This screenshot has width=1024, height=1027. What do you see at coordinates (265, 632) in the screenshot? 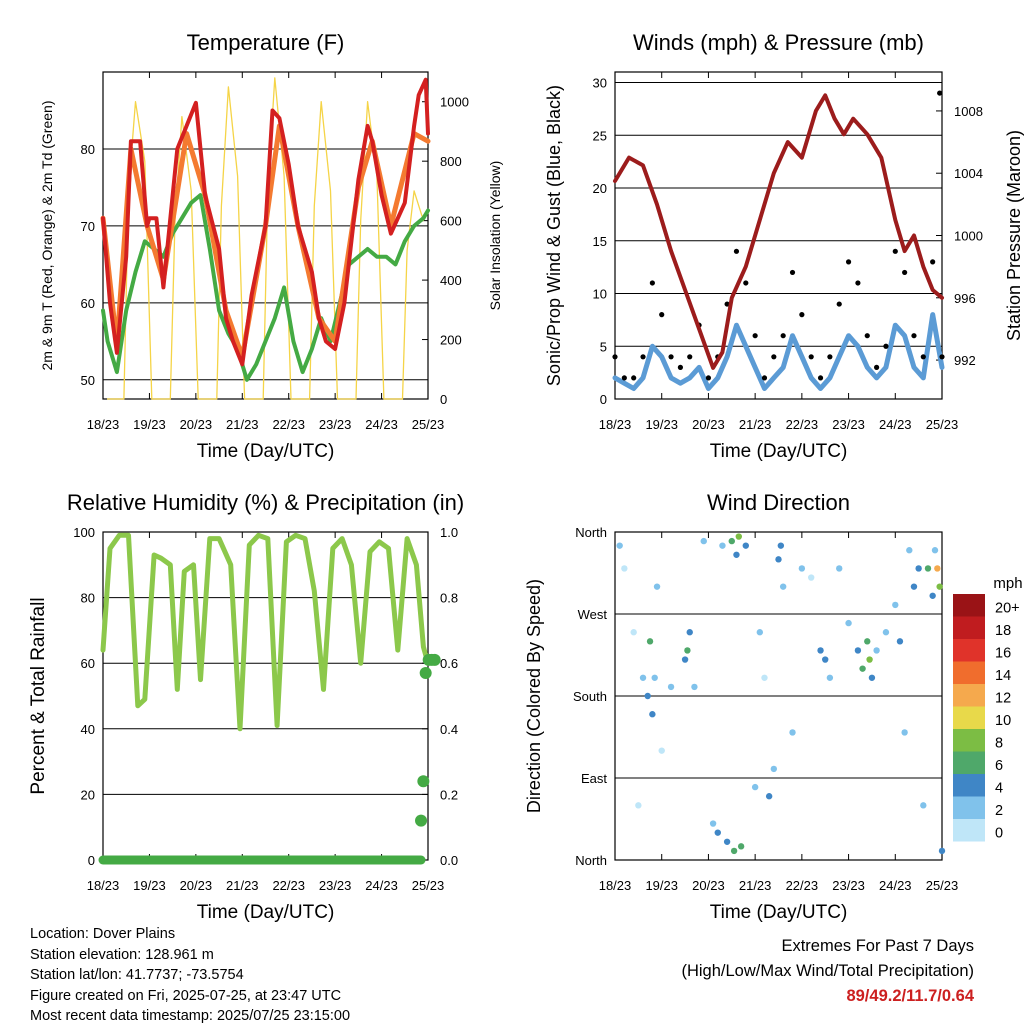
I see `relative-humidity-line` at bounding box center [265, 632].